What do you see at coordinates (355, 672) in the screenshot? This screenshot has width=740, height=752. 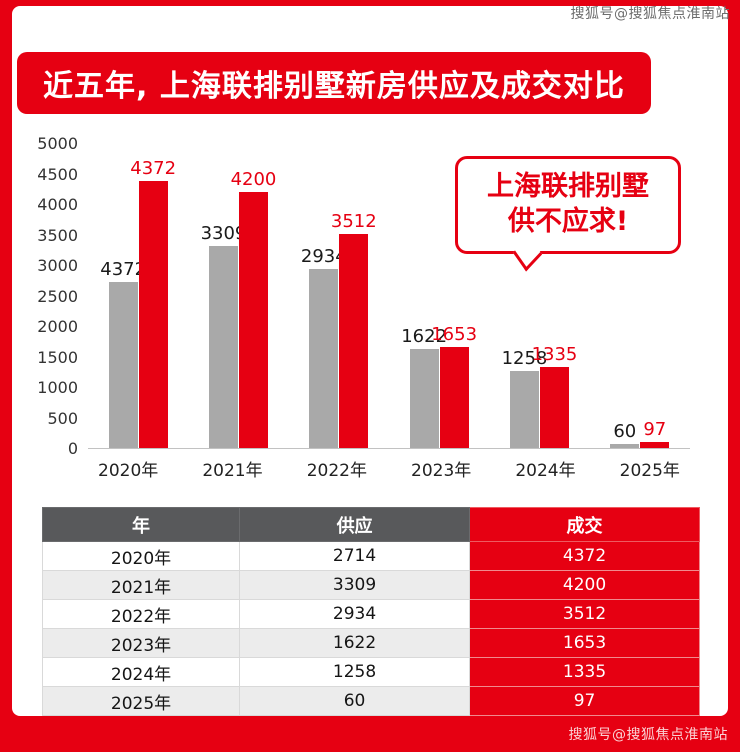 I see `cell-supply: 1258` at bounding box center [355, 672].